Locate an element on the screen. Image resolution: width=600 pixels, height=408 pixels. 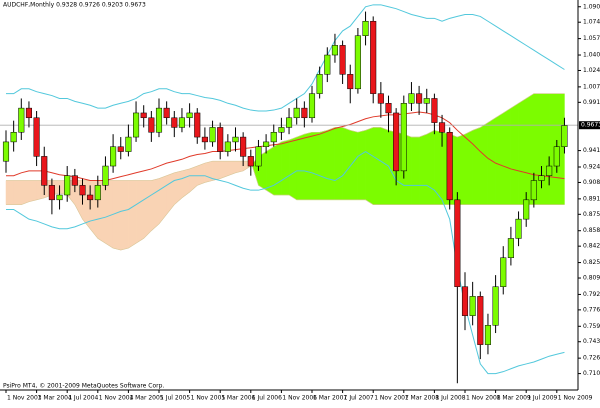
x-tick-label: 1 Nov 2004 is located at coordinates (116, 398).